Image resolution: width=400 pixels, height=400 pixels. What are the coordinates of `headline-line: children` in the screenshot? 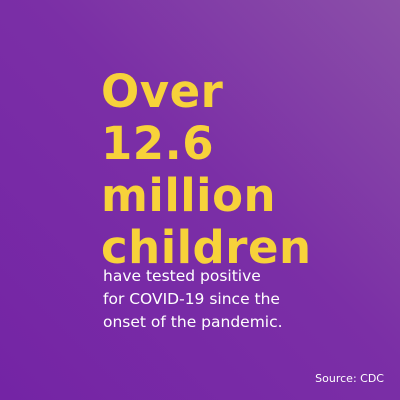 It's located at (206, 247).